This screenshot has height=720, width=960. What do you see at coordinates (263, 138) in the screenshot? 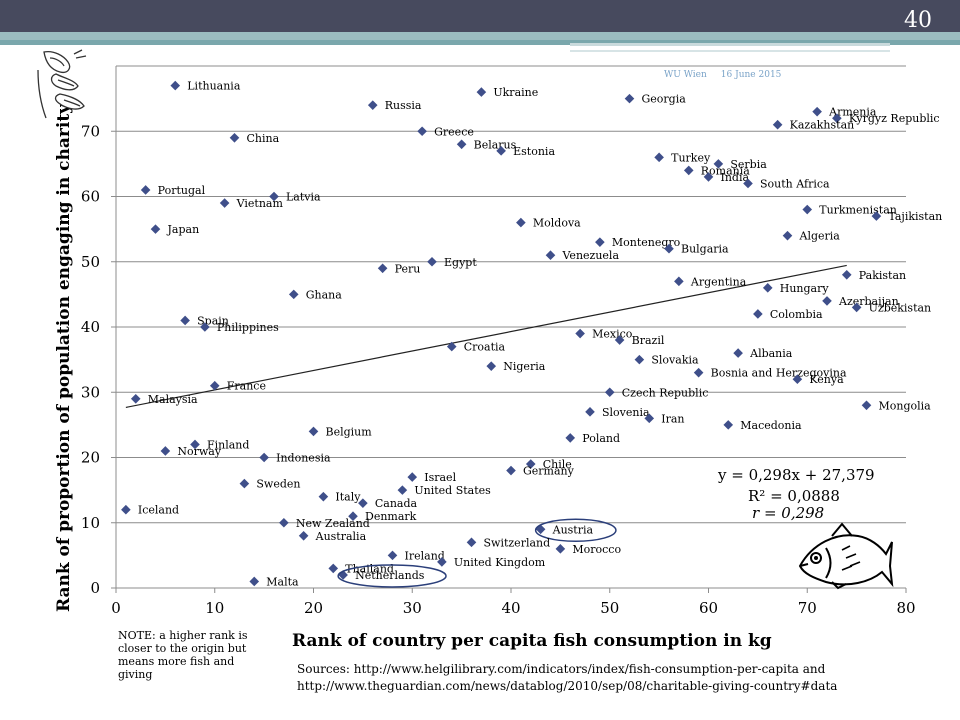
I see `data-label: China` at bounding box center [263, 138].